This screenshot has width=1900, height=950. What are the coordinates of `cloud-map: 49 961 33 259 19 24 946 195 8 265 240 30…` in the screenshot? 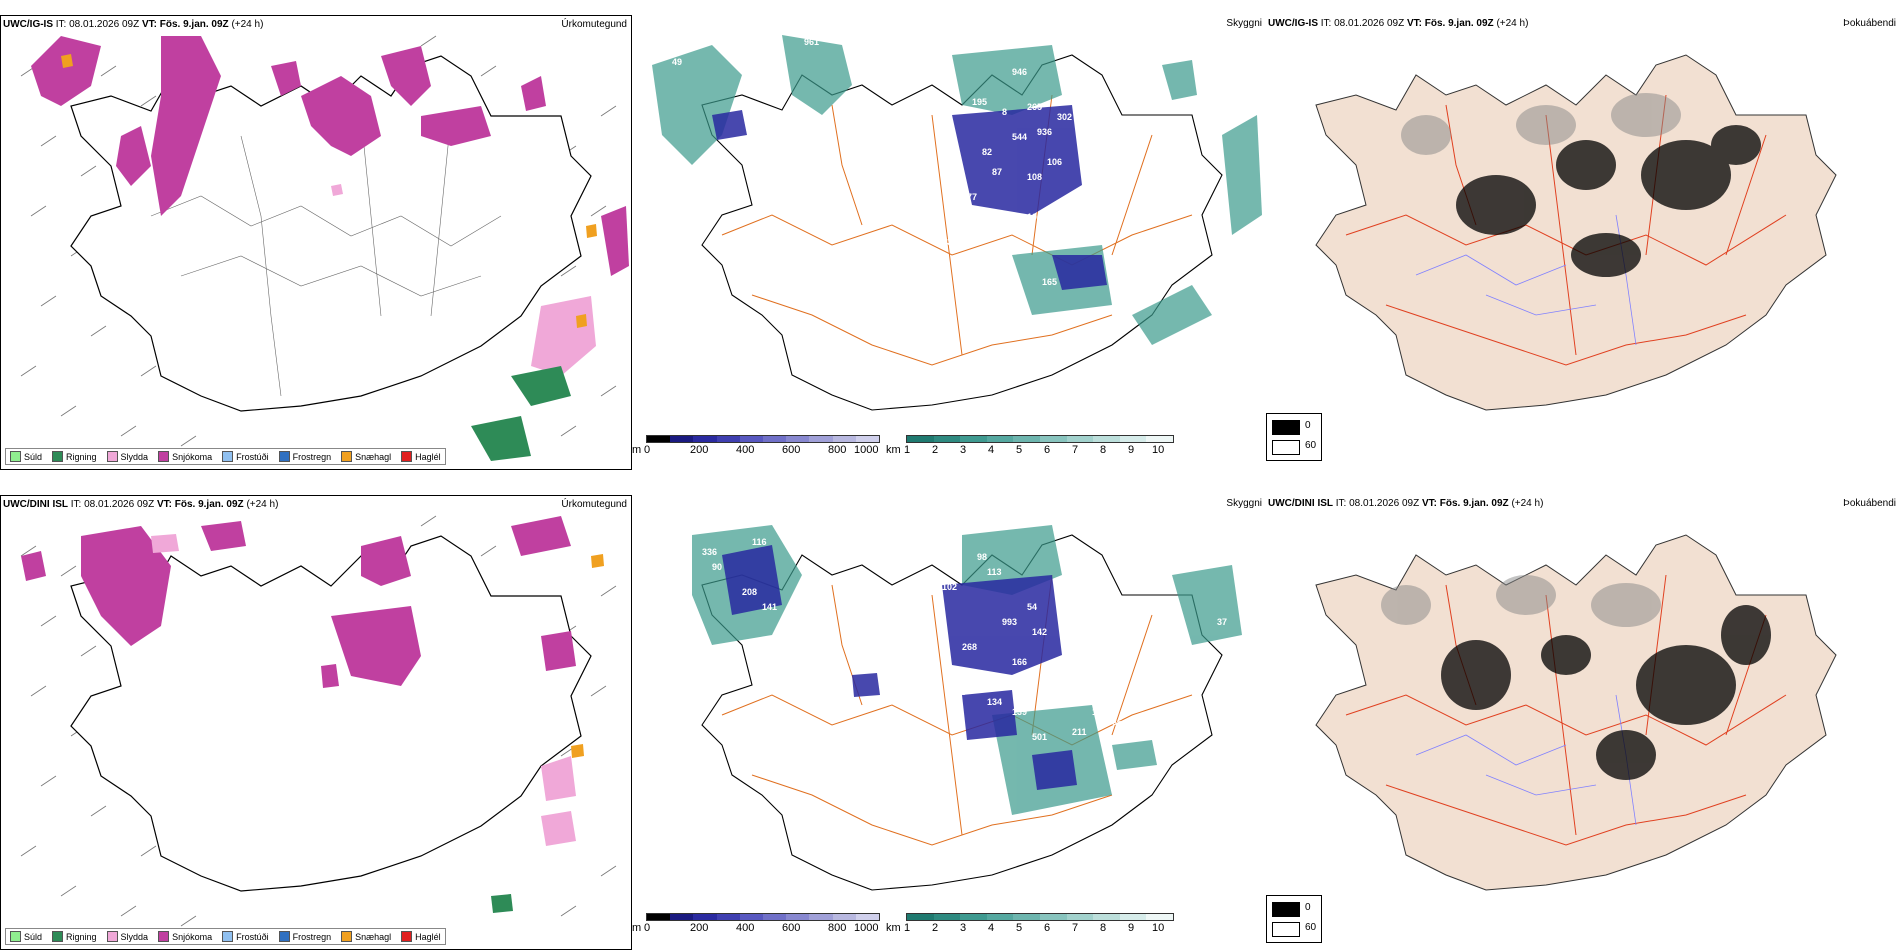 It's located at (957, 223).